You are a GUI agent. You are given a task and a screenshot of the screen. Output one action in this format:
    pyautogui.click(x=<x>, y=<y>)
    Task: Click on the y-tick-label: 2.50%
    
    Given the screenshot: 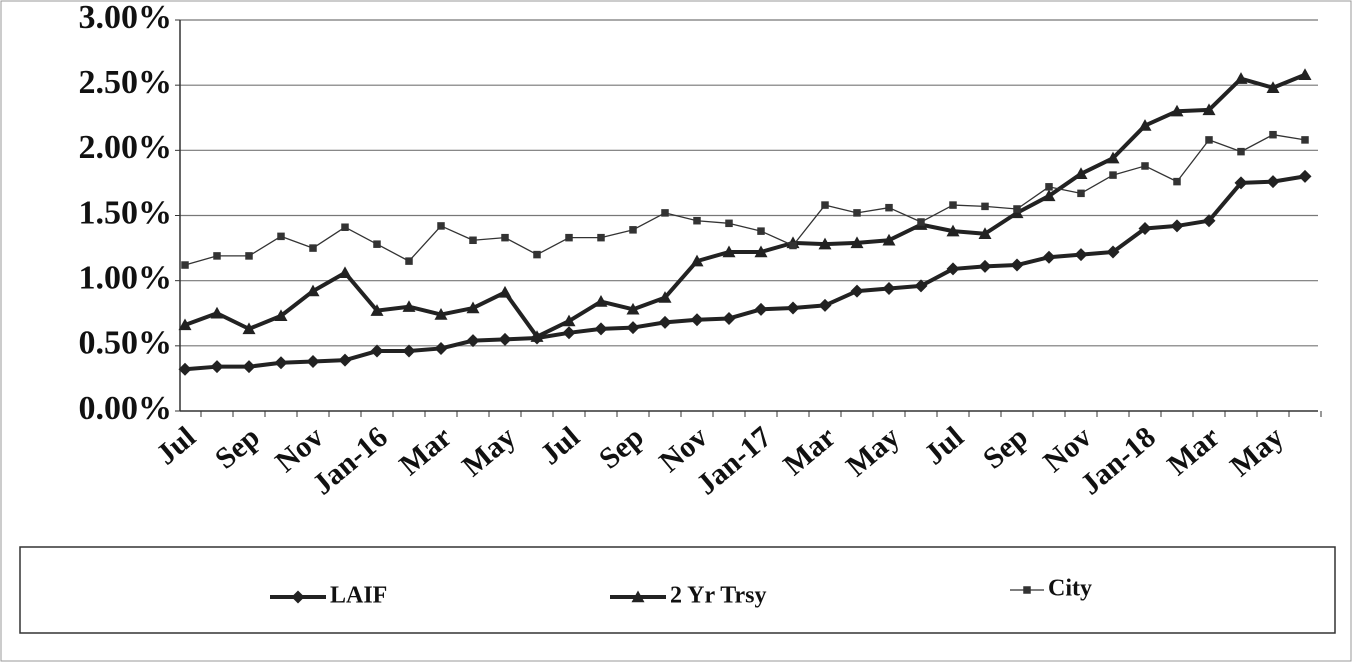 What is the action you would take?
    pyautogui.click(x=126, y=82)
    